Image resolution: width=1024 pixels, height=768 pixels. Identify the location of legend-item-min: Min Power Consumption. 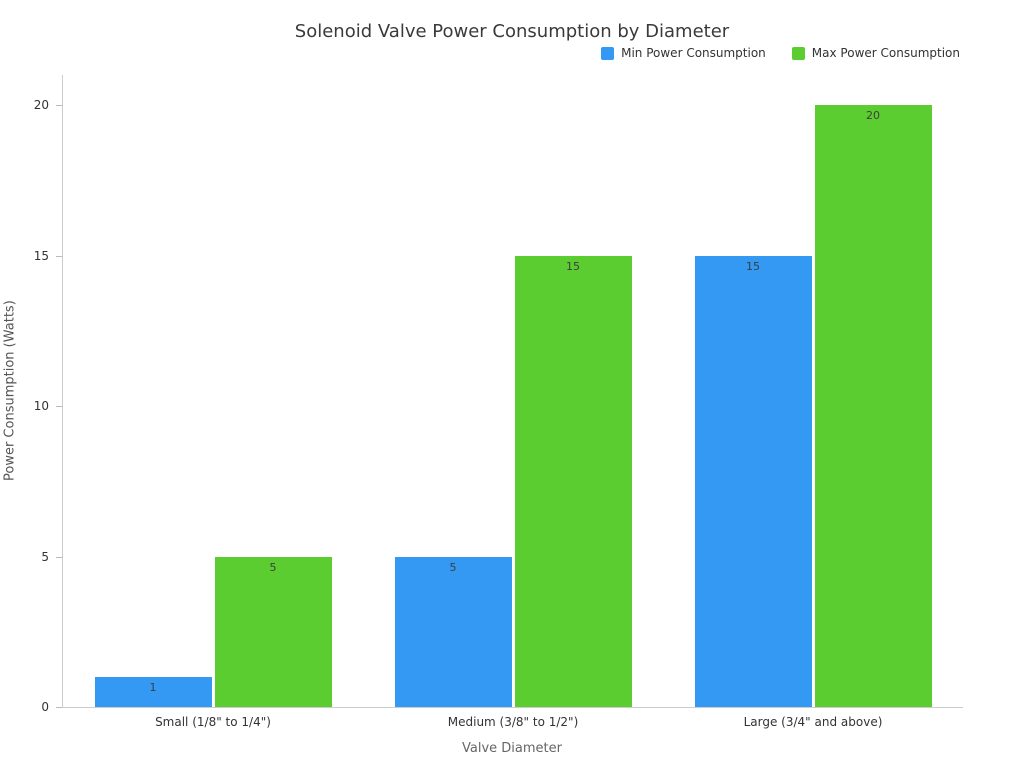
(683, 53).